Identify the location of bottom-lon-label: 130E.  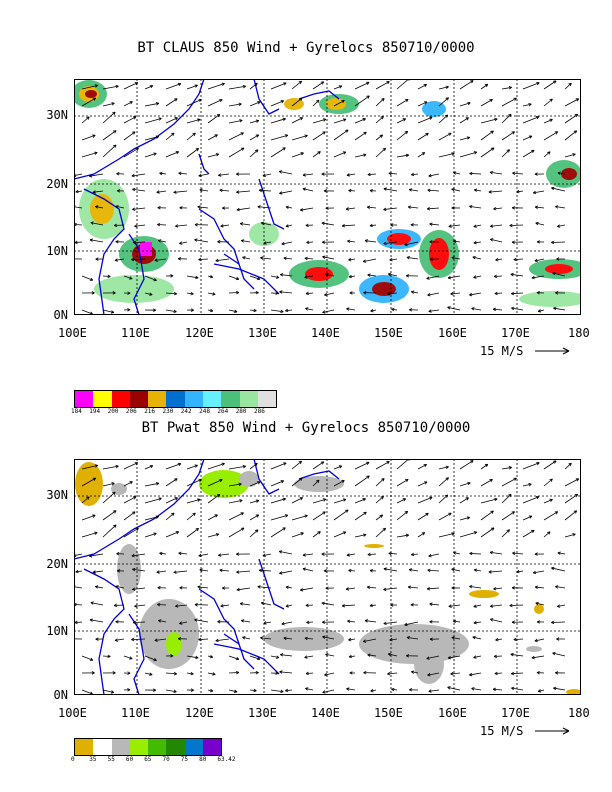
(262, 713).